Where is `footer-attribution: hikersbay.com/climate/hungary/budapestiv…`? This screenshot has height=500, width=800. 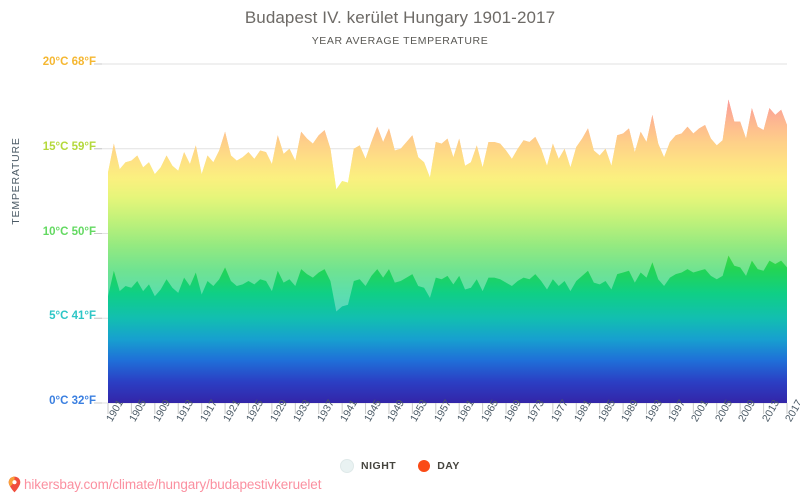
footer-attribution: hikersbay.com/climate/hungary/budapestiv… is located at coordinates (164, 484).